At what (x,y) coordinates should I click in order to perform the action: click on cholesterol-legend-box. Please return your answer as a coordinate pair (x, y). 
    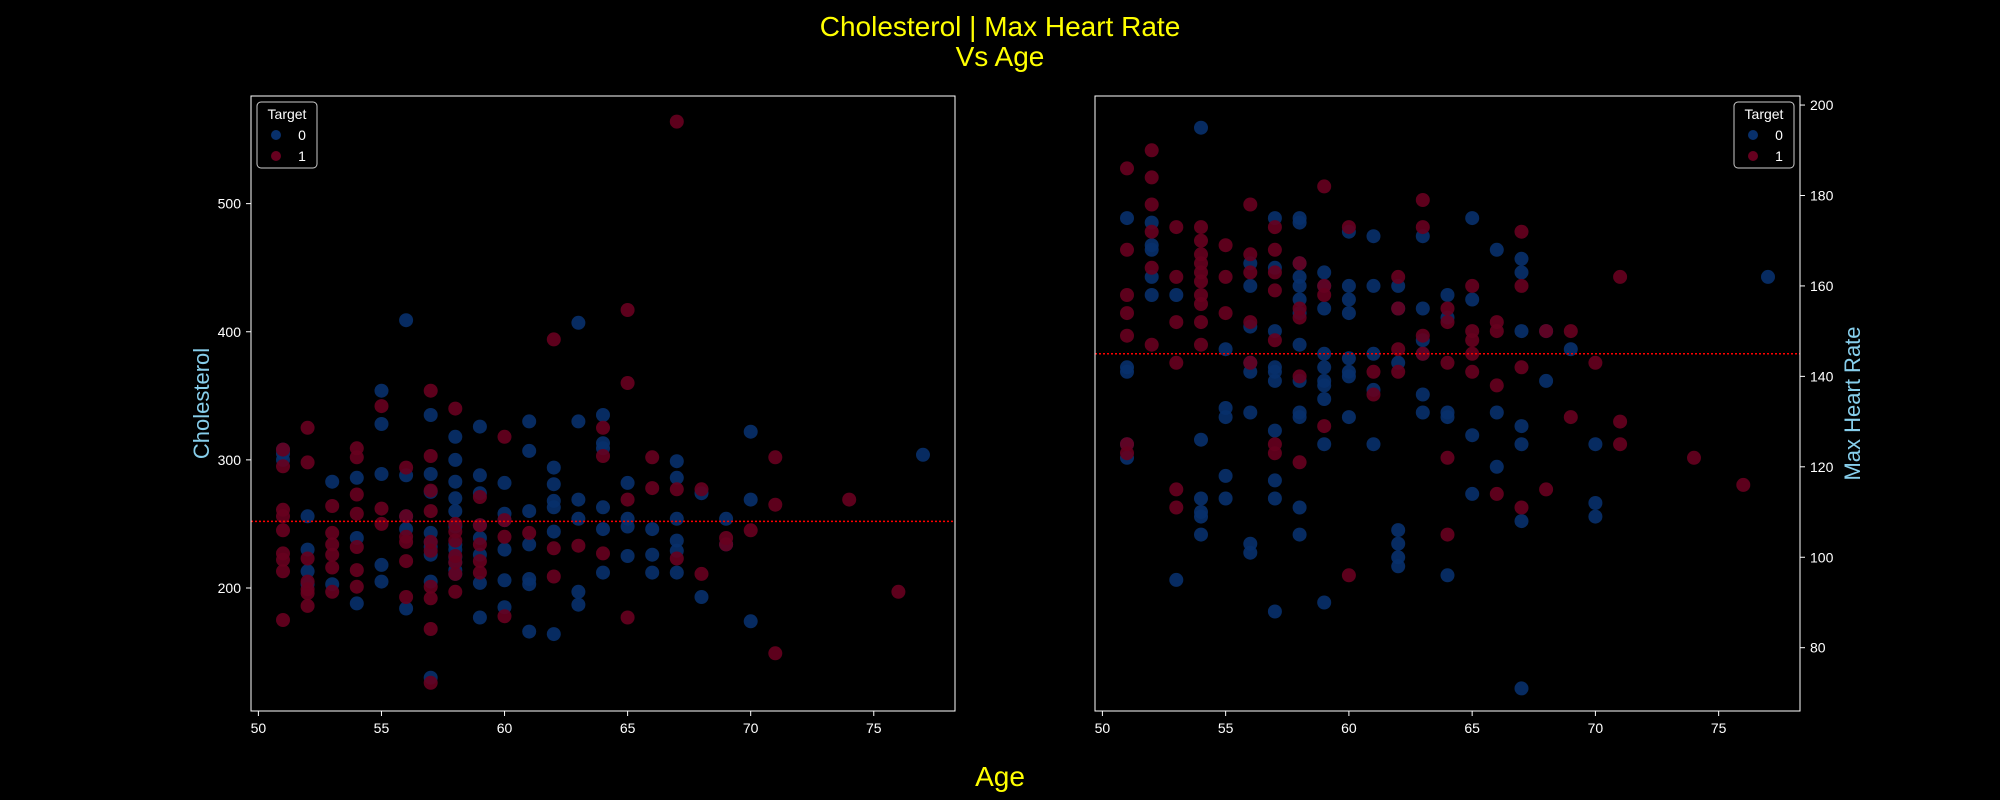
    Looking at the image, I should click on (287, 135).